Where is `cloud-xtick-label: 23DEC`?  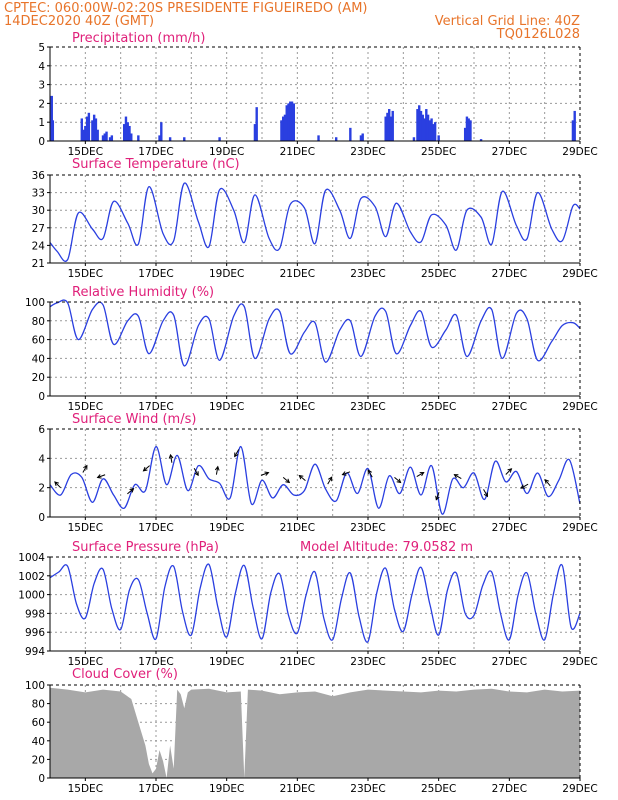
cloud-xtick-label: 23DEC is located at coordinates (367, 789).